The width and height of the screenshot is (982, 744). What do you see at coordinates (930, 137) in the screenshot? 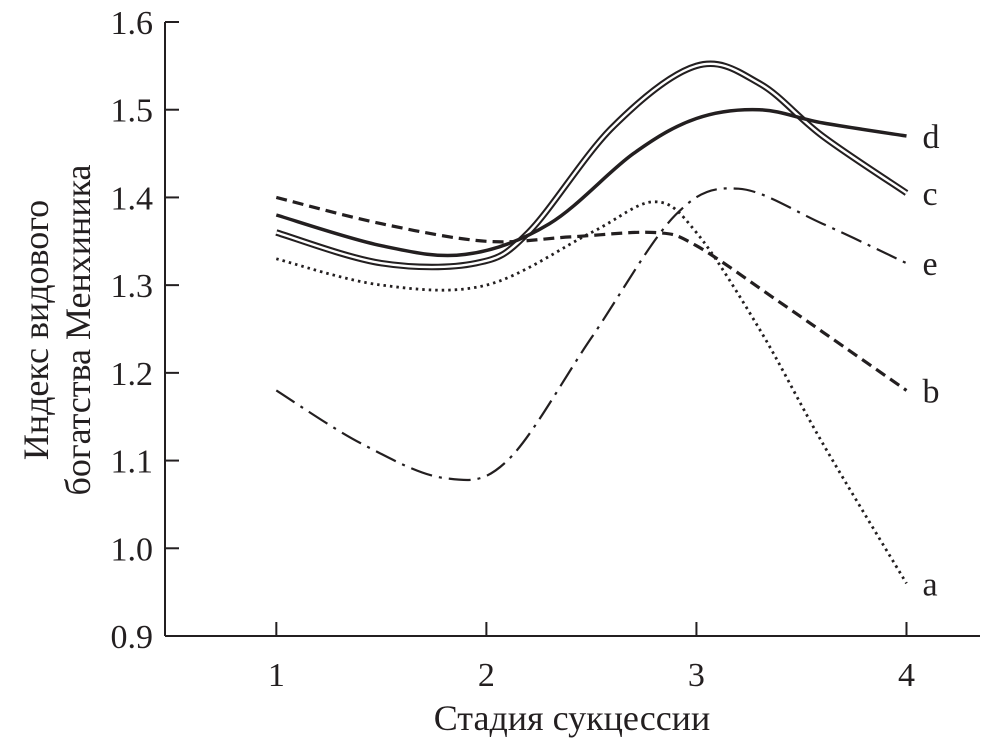
I see `series-label-d: d` at bounding box center [930, 137].